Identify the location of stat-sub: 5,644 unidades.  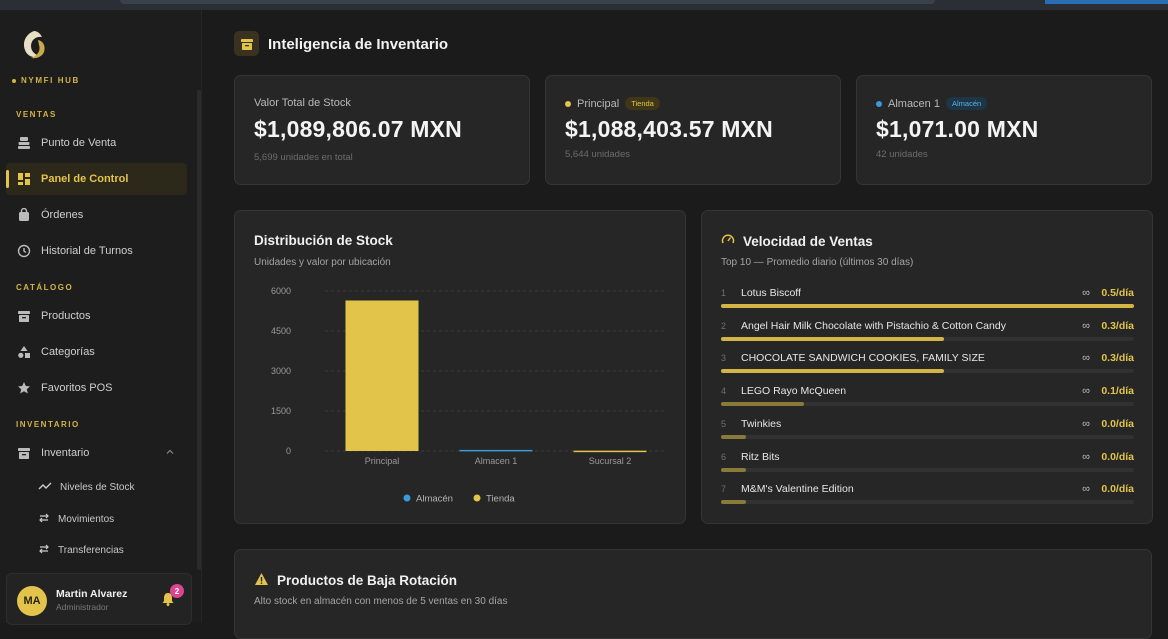
(597, 154).